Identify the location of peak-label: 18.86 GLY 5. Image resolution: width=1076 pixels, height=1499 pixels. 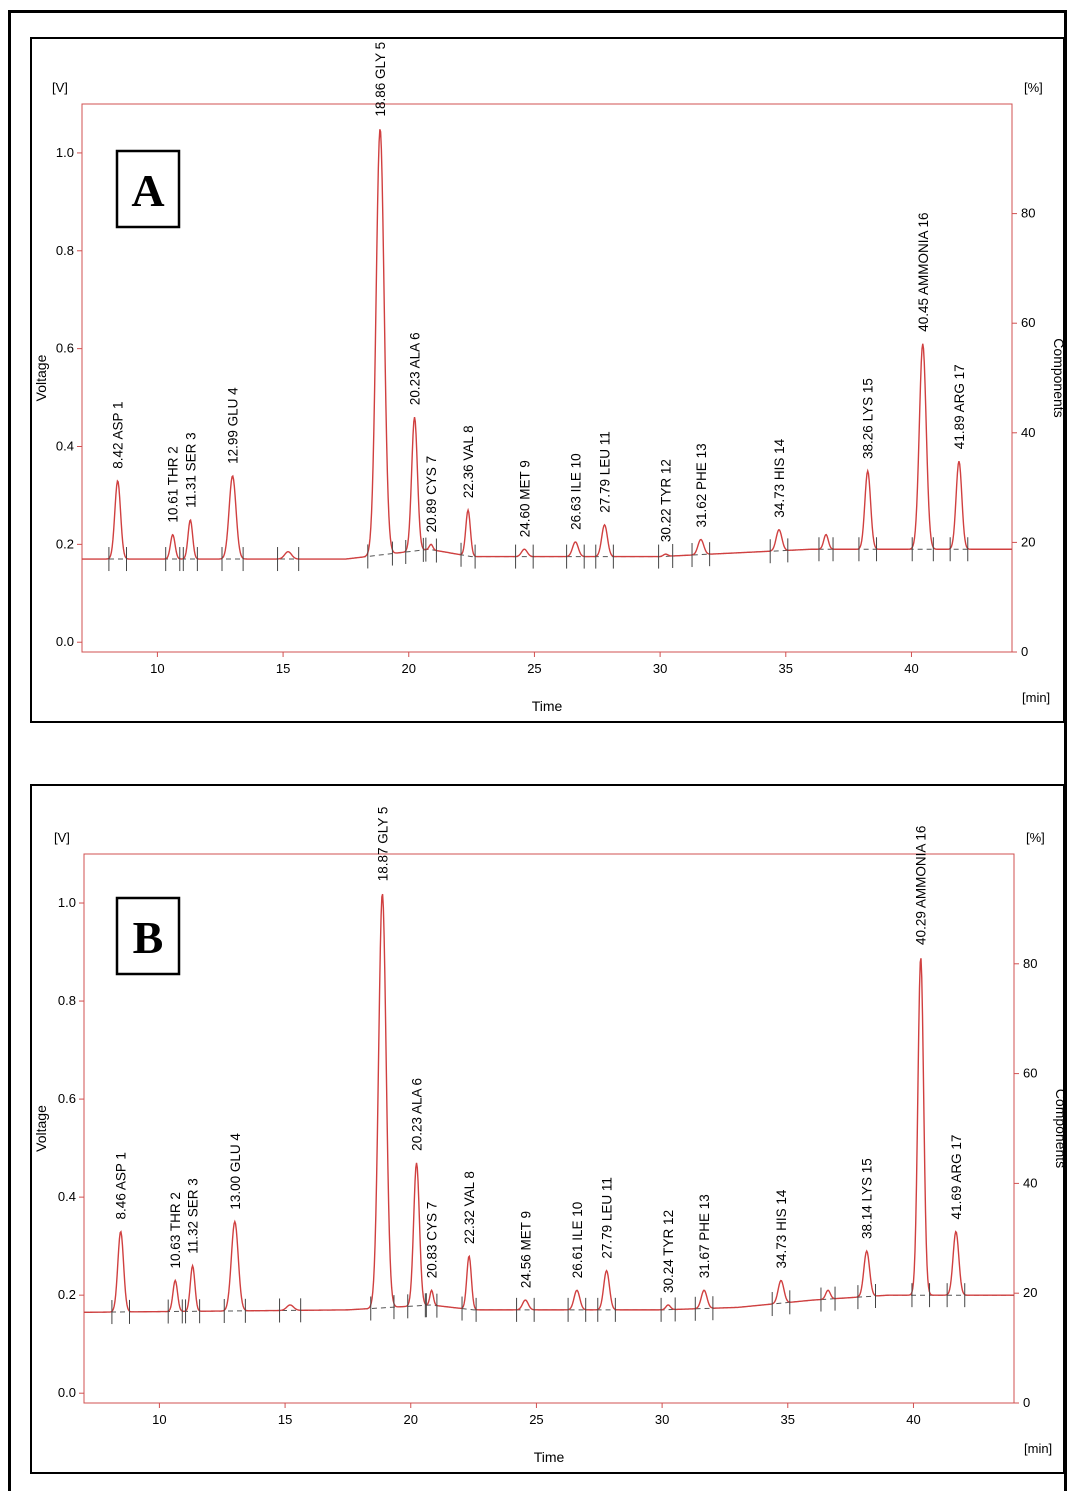
(380, 79).